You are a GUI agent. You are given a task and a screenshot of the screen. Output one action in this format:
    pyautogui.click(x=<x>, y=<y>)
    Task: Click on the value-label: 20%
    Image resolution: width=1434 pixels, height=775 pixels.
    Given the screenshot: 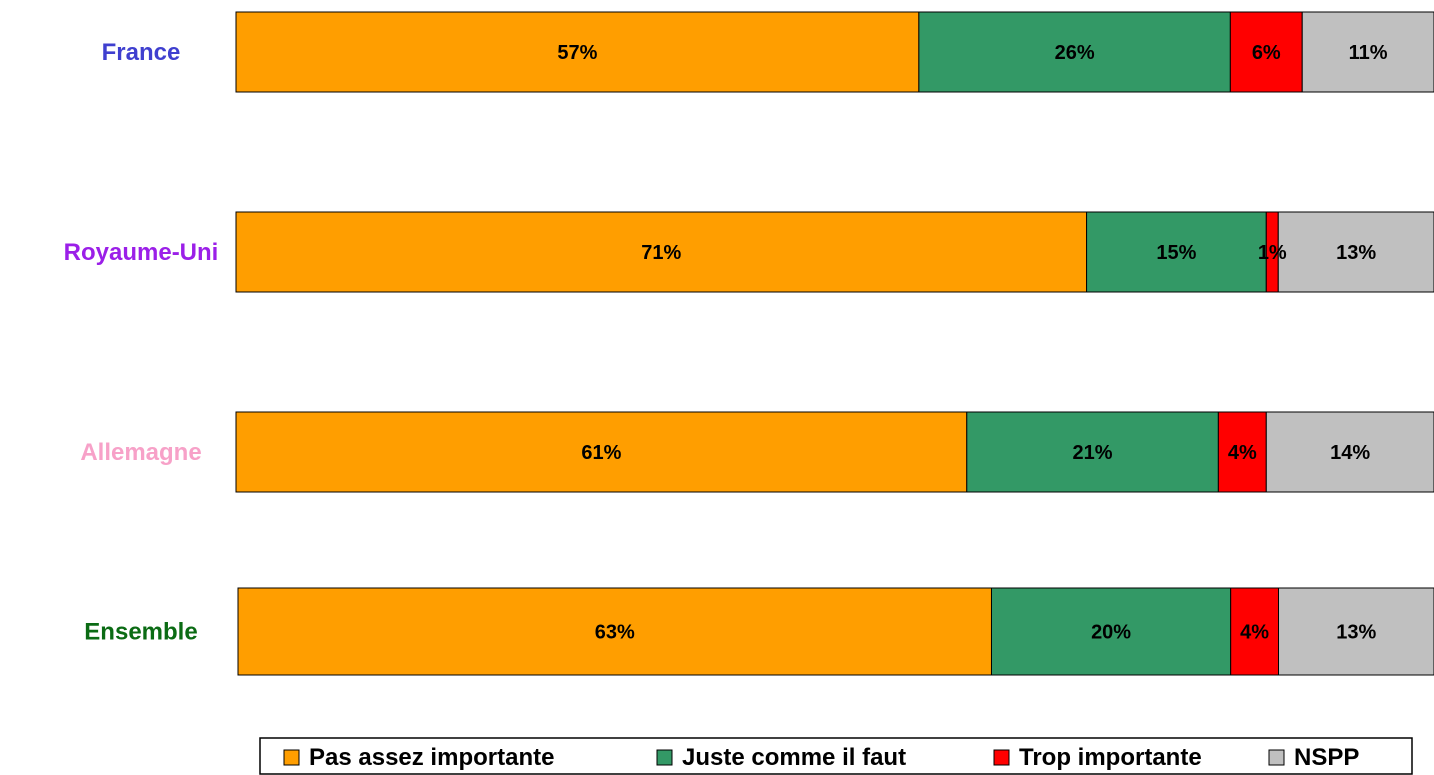 What is the action you would take?
    pyautogui.click(x=1111, y=633)
    